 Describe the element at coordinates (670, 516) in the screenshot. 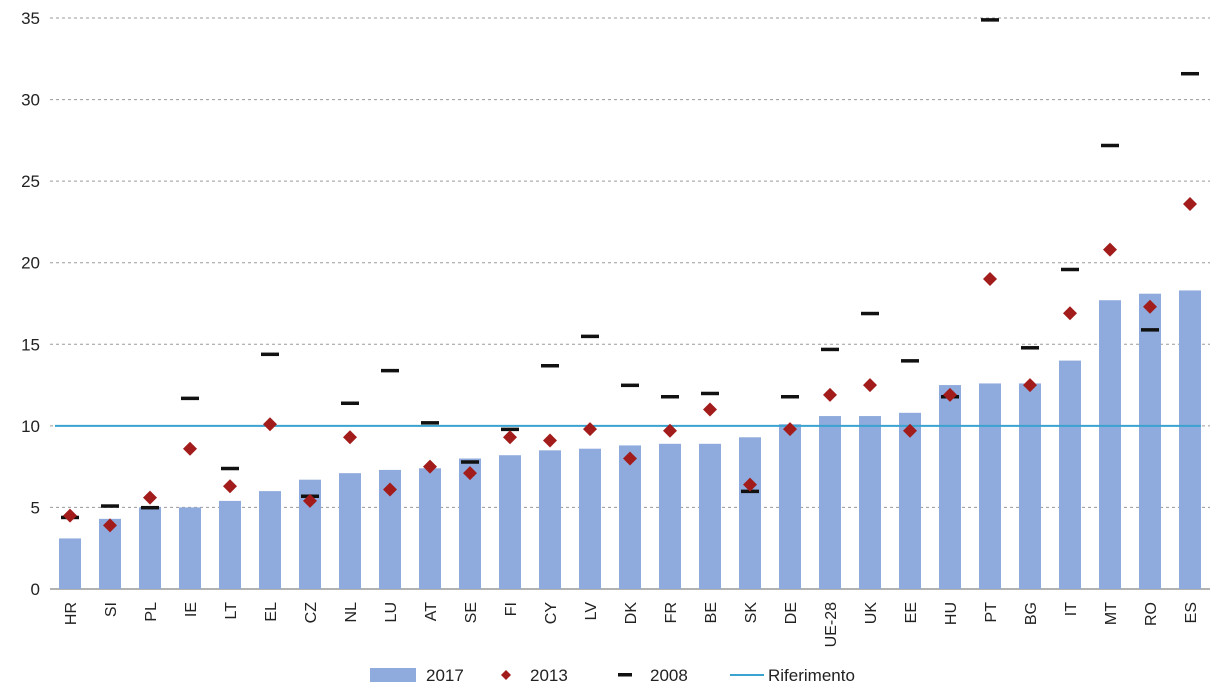

I see `bar-FR` at that location.